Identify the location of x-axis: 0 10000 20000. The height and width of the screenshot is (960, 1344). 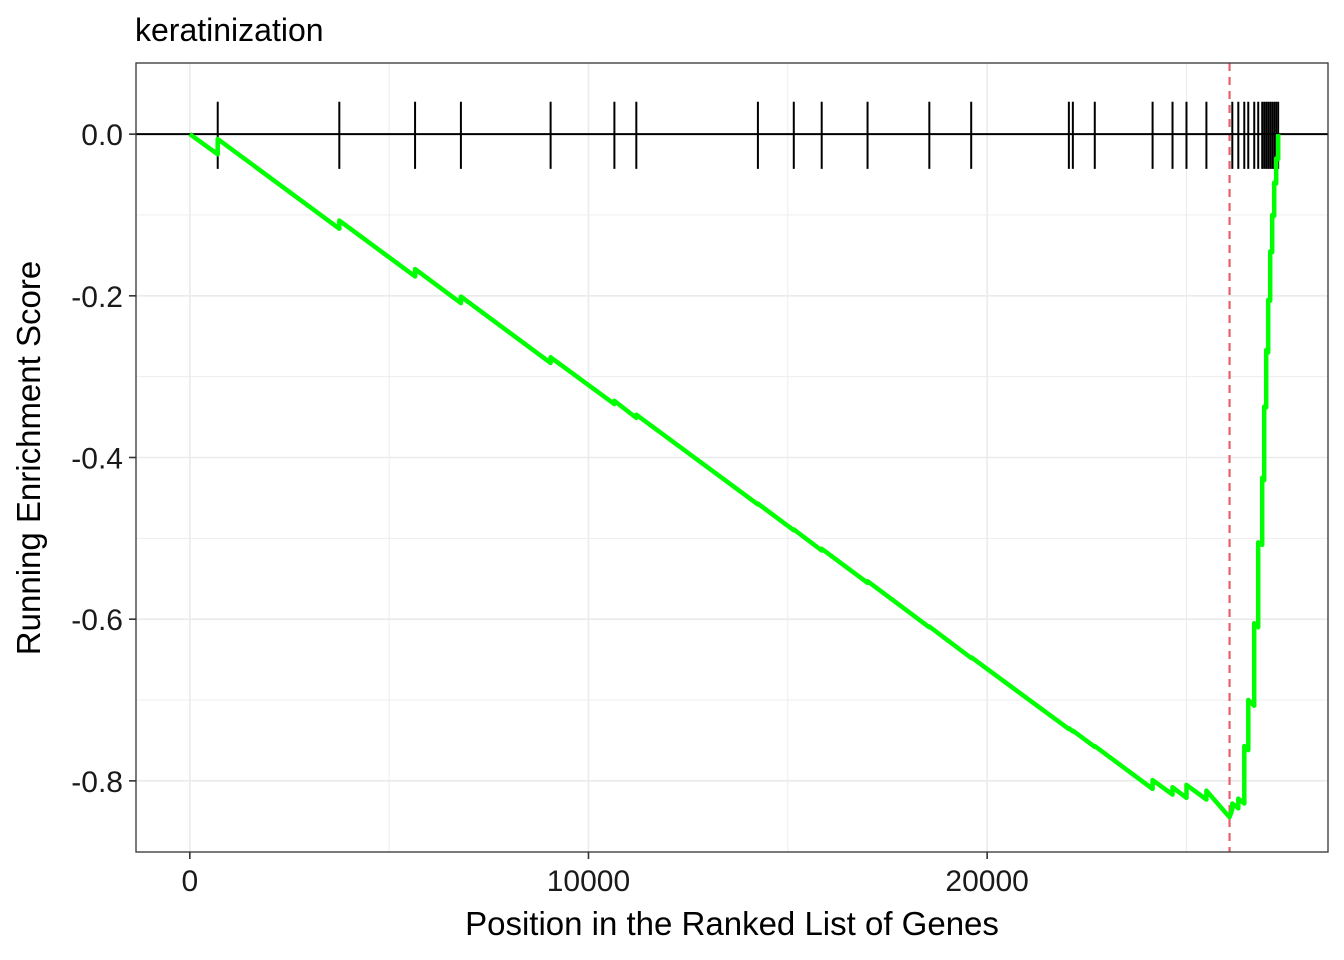
(605, 875).